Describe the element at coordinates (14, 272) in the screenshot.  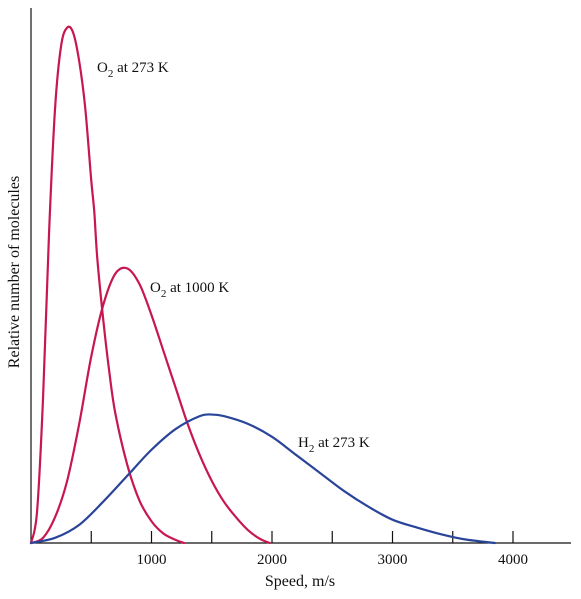
I see `y-axis-title: Relative number of molecules` at that location.